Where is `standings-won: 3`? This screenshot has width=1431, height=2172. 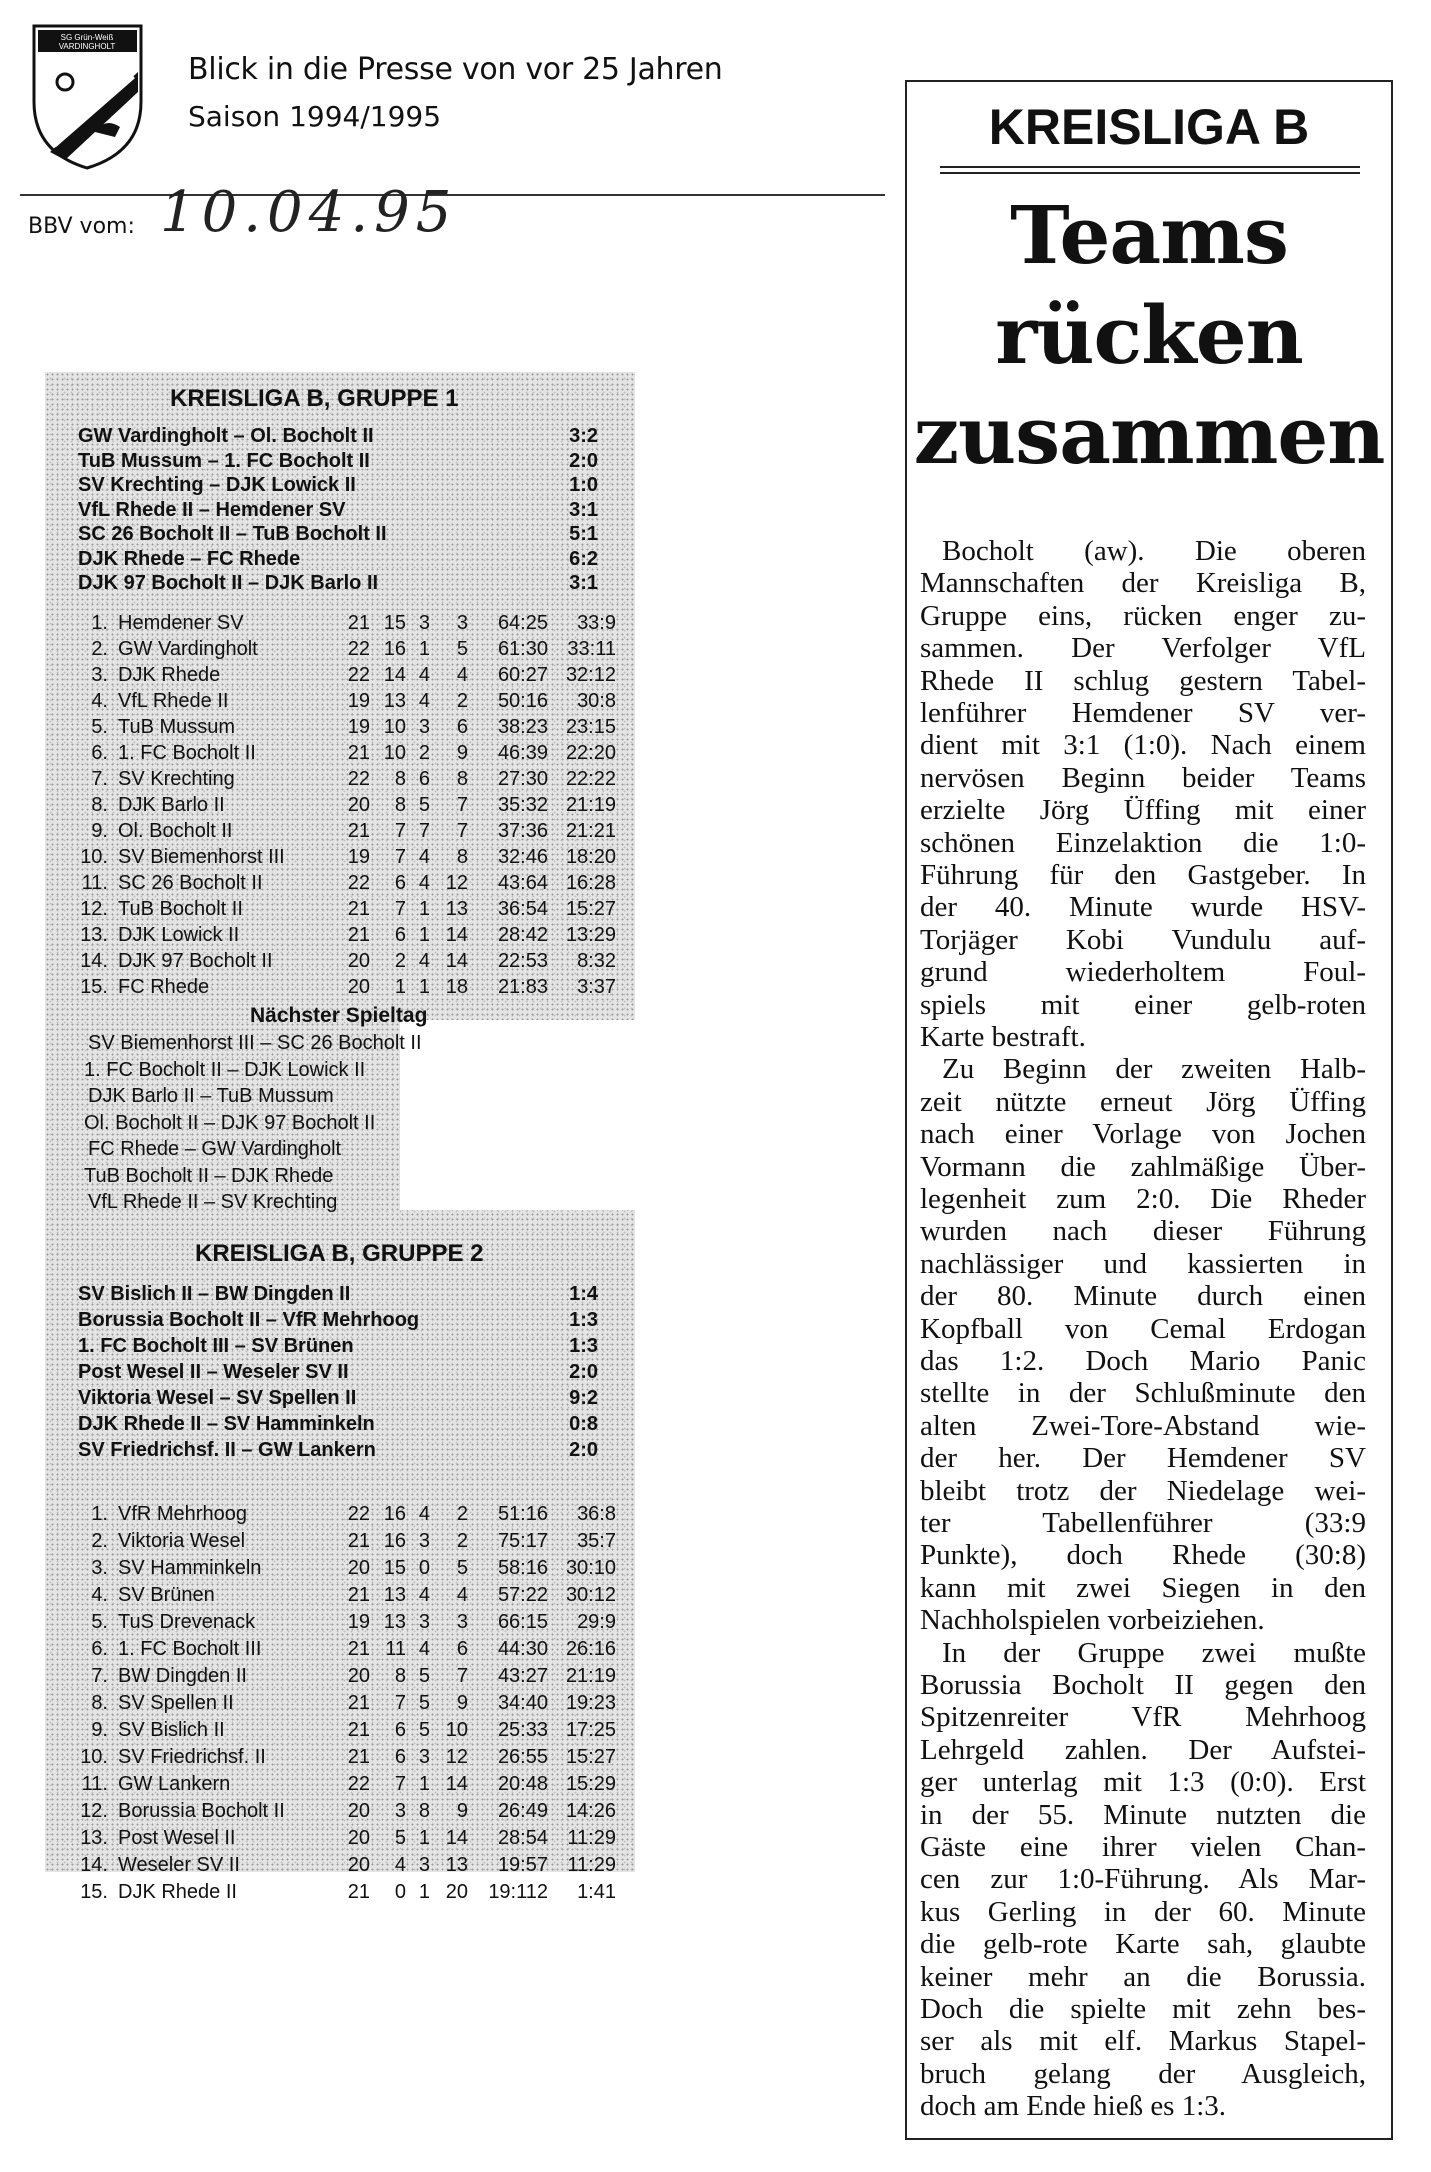
standings-won: 3 is located at coordinates (400, 1811).